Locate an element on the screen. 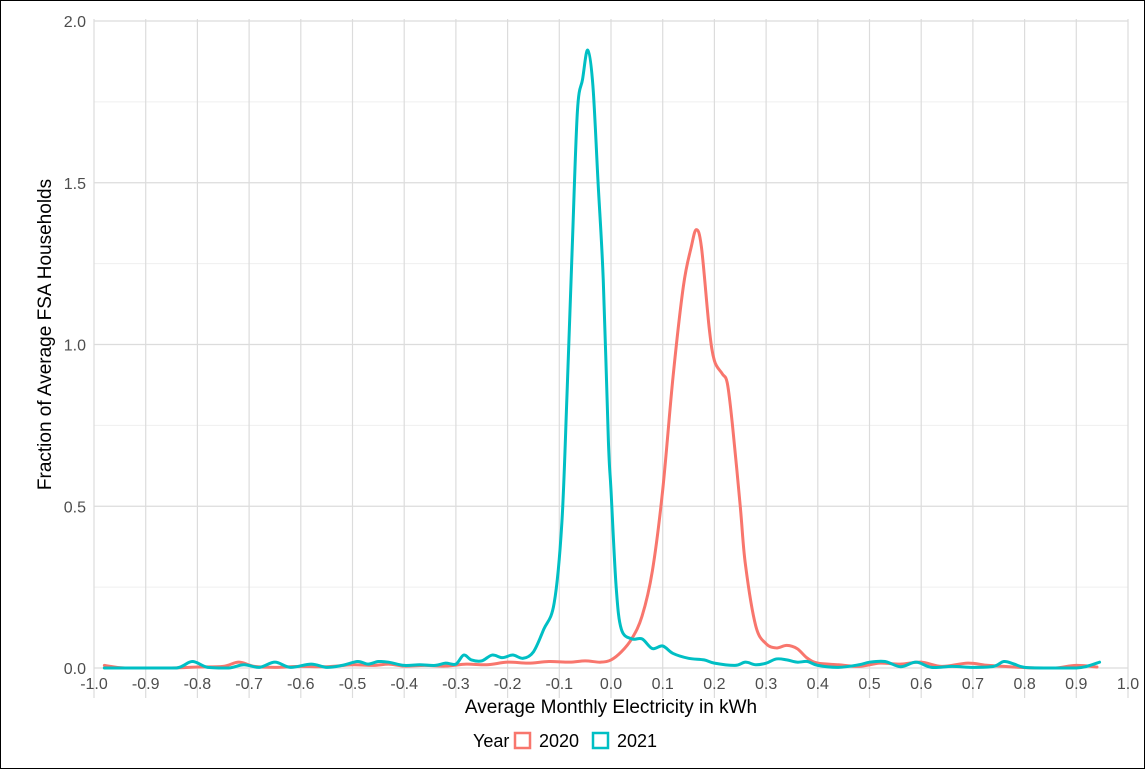 This screenshot has width=1145, height=769. y-tick-labels: 0.0 0.5 1.0 1.5 2.0 is located at coordinates (75, 346).